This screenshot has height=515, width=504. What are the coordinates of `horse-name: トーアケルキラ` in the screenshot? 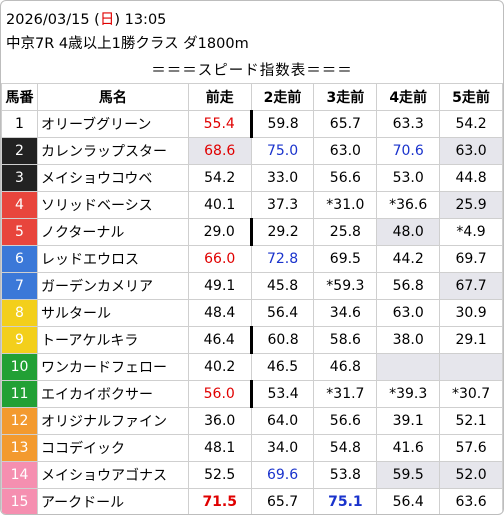 It's located at (112, 340).